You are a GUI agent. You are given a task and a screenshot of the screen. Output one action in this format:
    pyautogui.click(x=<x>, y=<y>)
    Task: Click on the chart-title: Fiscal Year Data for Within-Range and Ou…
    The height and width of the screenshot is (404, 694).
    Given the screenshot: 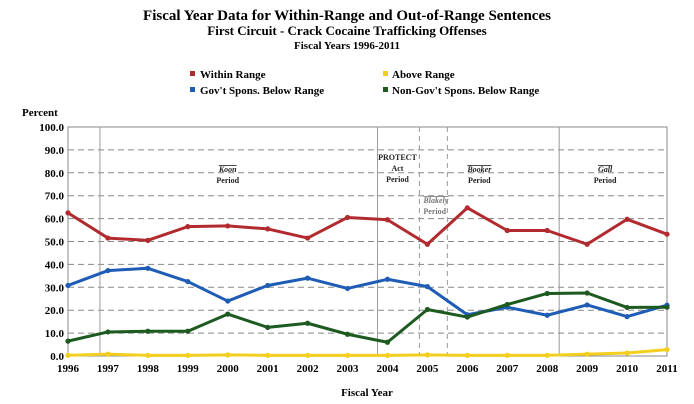 What is the action you would take?
    pyautogui.click(x=347, y=16)
    